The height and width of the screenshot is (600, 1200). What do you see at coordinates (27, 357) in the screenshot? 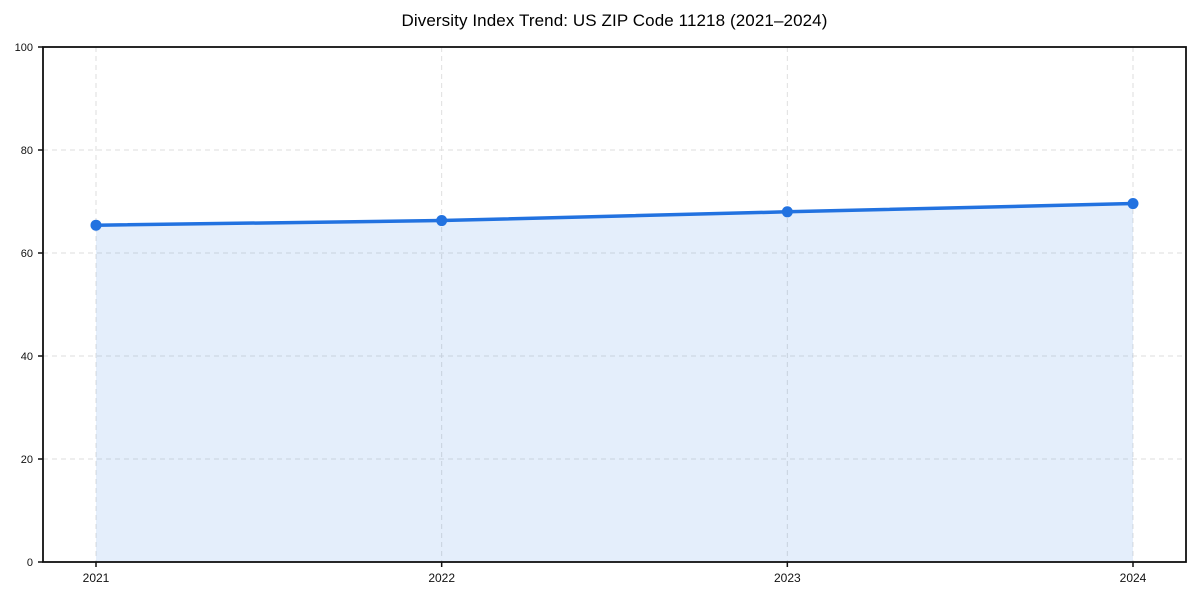
I see `y-axis-tick-label: 40` at bounding box center [27, 357].